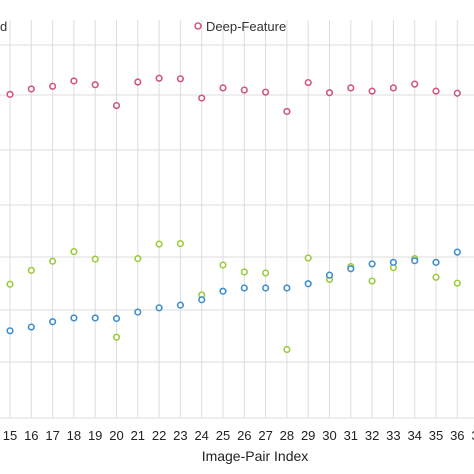 The image size is (474, 474). I want to click on series-deep-feature, so click(233, 95).